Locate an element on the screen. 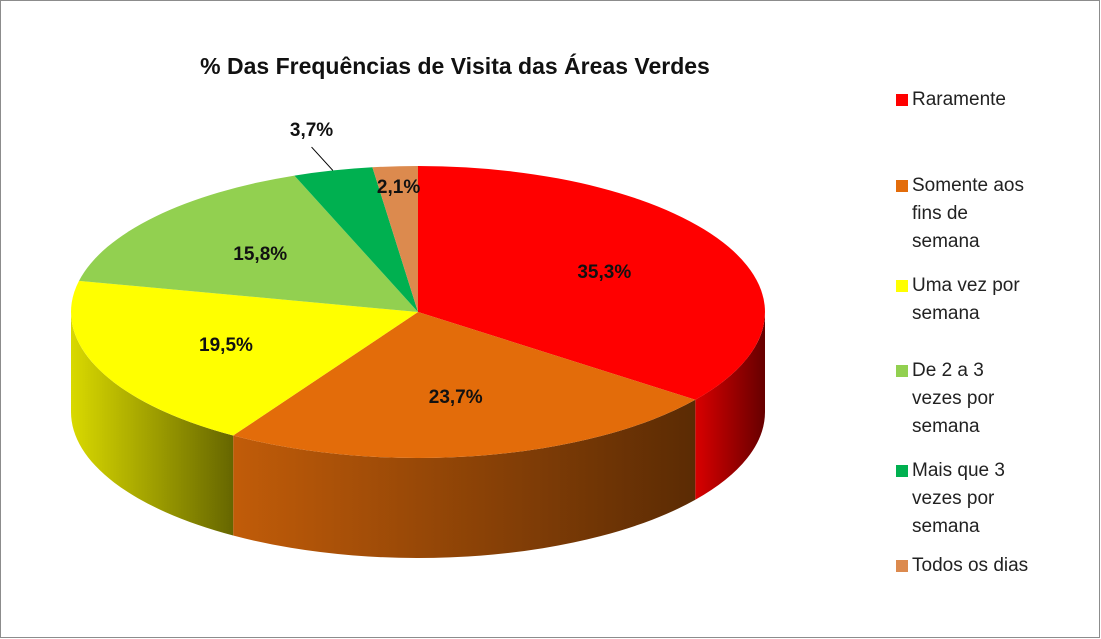  legend-entry: De 2 a 3 vezes por semana is located at coordinates (963, 399).